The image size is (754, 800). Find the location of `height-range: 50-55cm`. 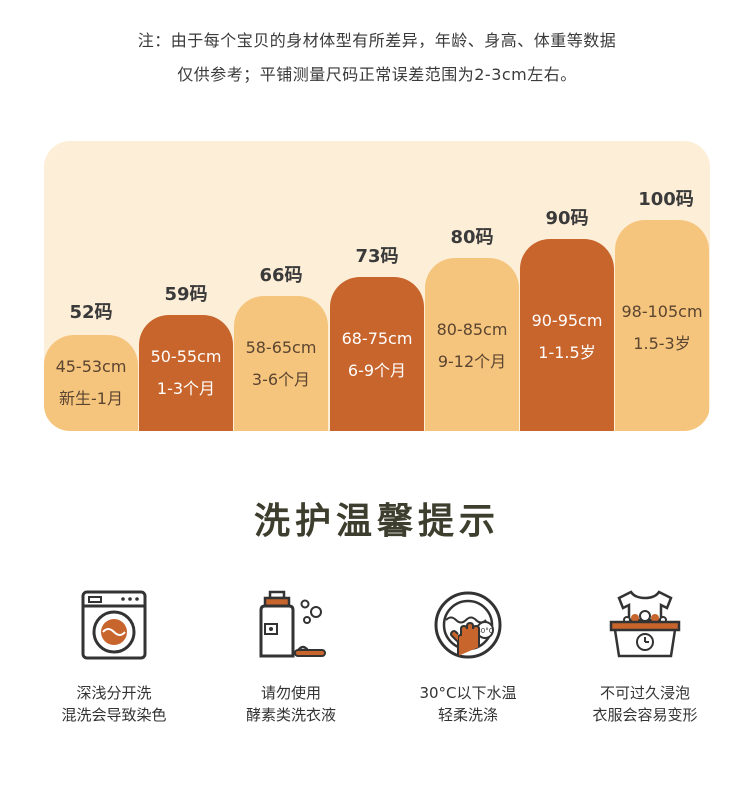

height-range: 50-55cm is located at coordinates (186, 356).